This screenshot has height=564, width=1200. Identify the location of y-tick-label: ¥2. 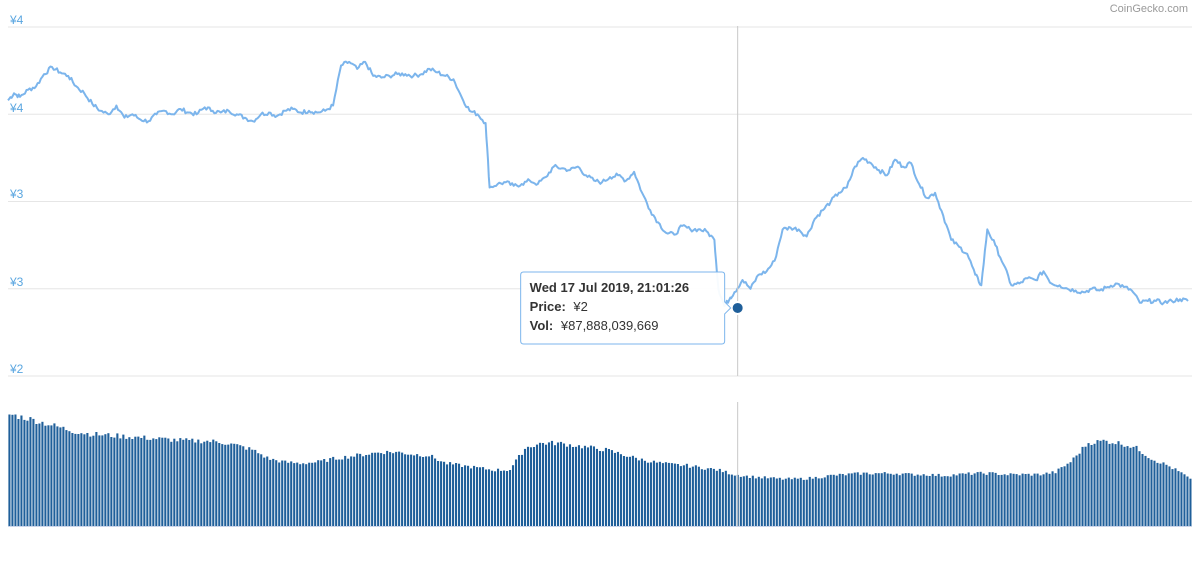
(16, 369).